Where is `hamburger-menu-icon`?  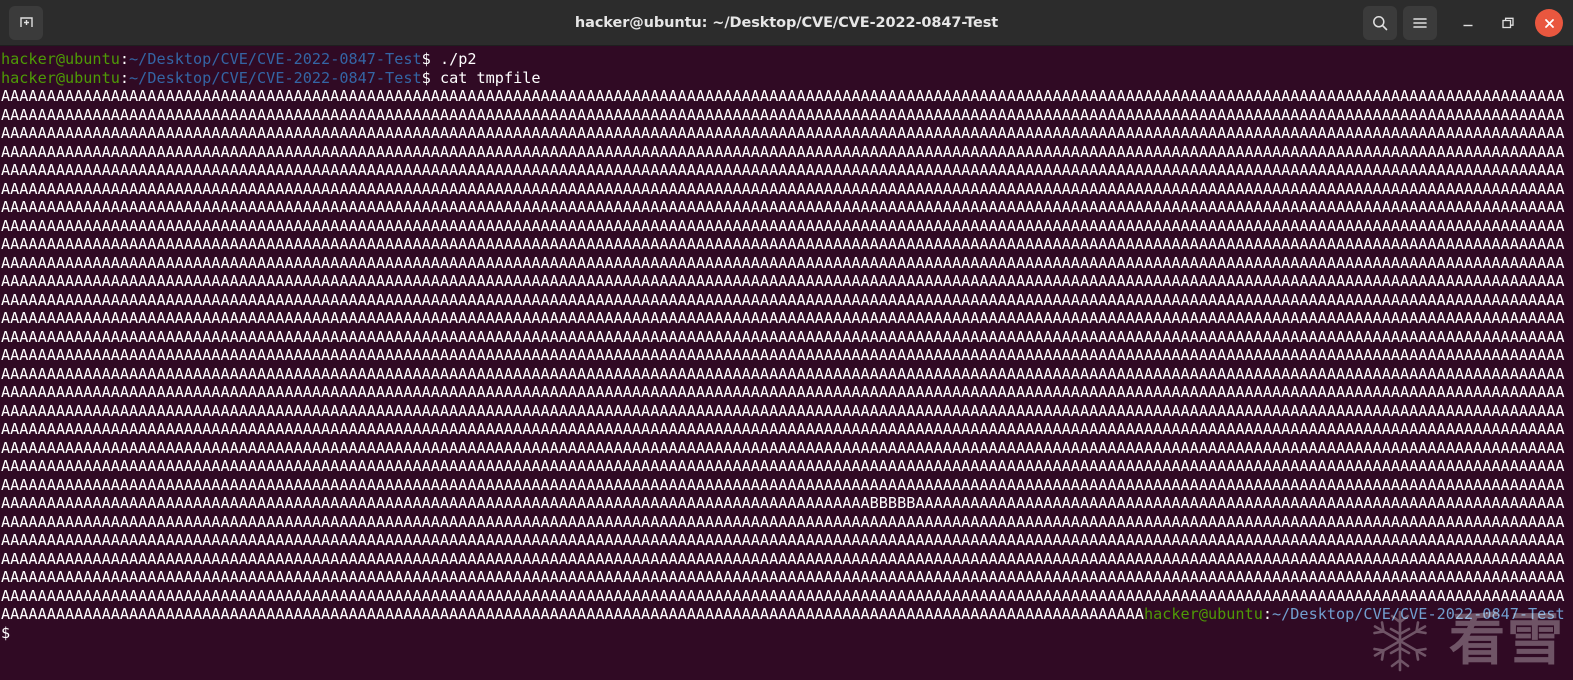 hamburger-menu-icon is located at coordinates (1420, 23).